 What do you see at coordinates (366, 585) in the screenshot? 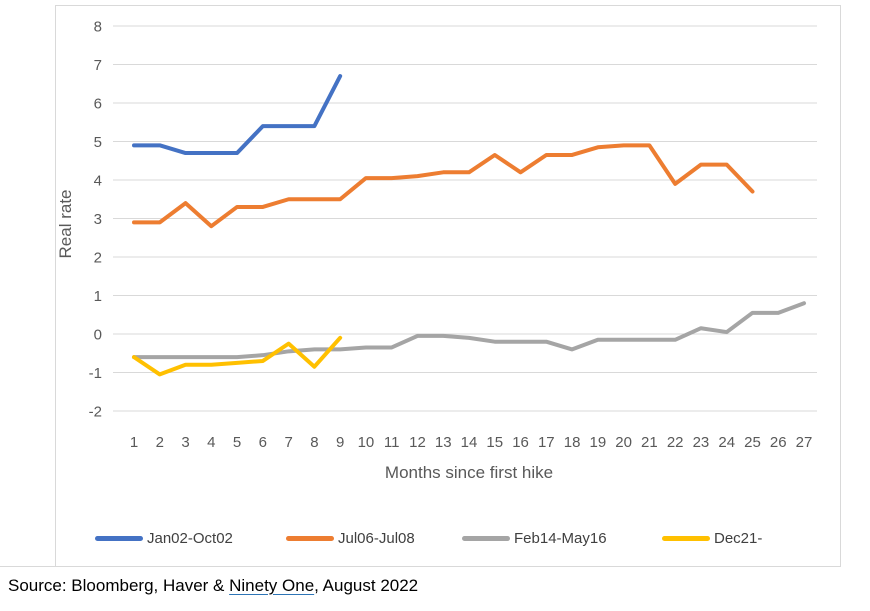
I see `source-text-suffix: , August 2022` at bounding box center [366, 585].